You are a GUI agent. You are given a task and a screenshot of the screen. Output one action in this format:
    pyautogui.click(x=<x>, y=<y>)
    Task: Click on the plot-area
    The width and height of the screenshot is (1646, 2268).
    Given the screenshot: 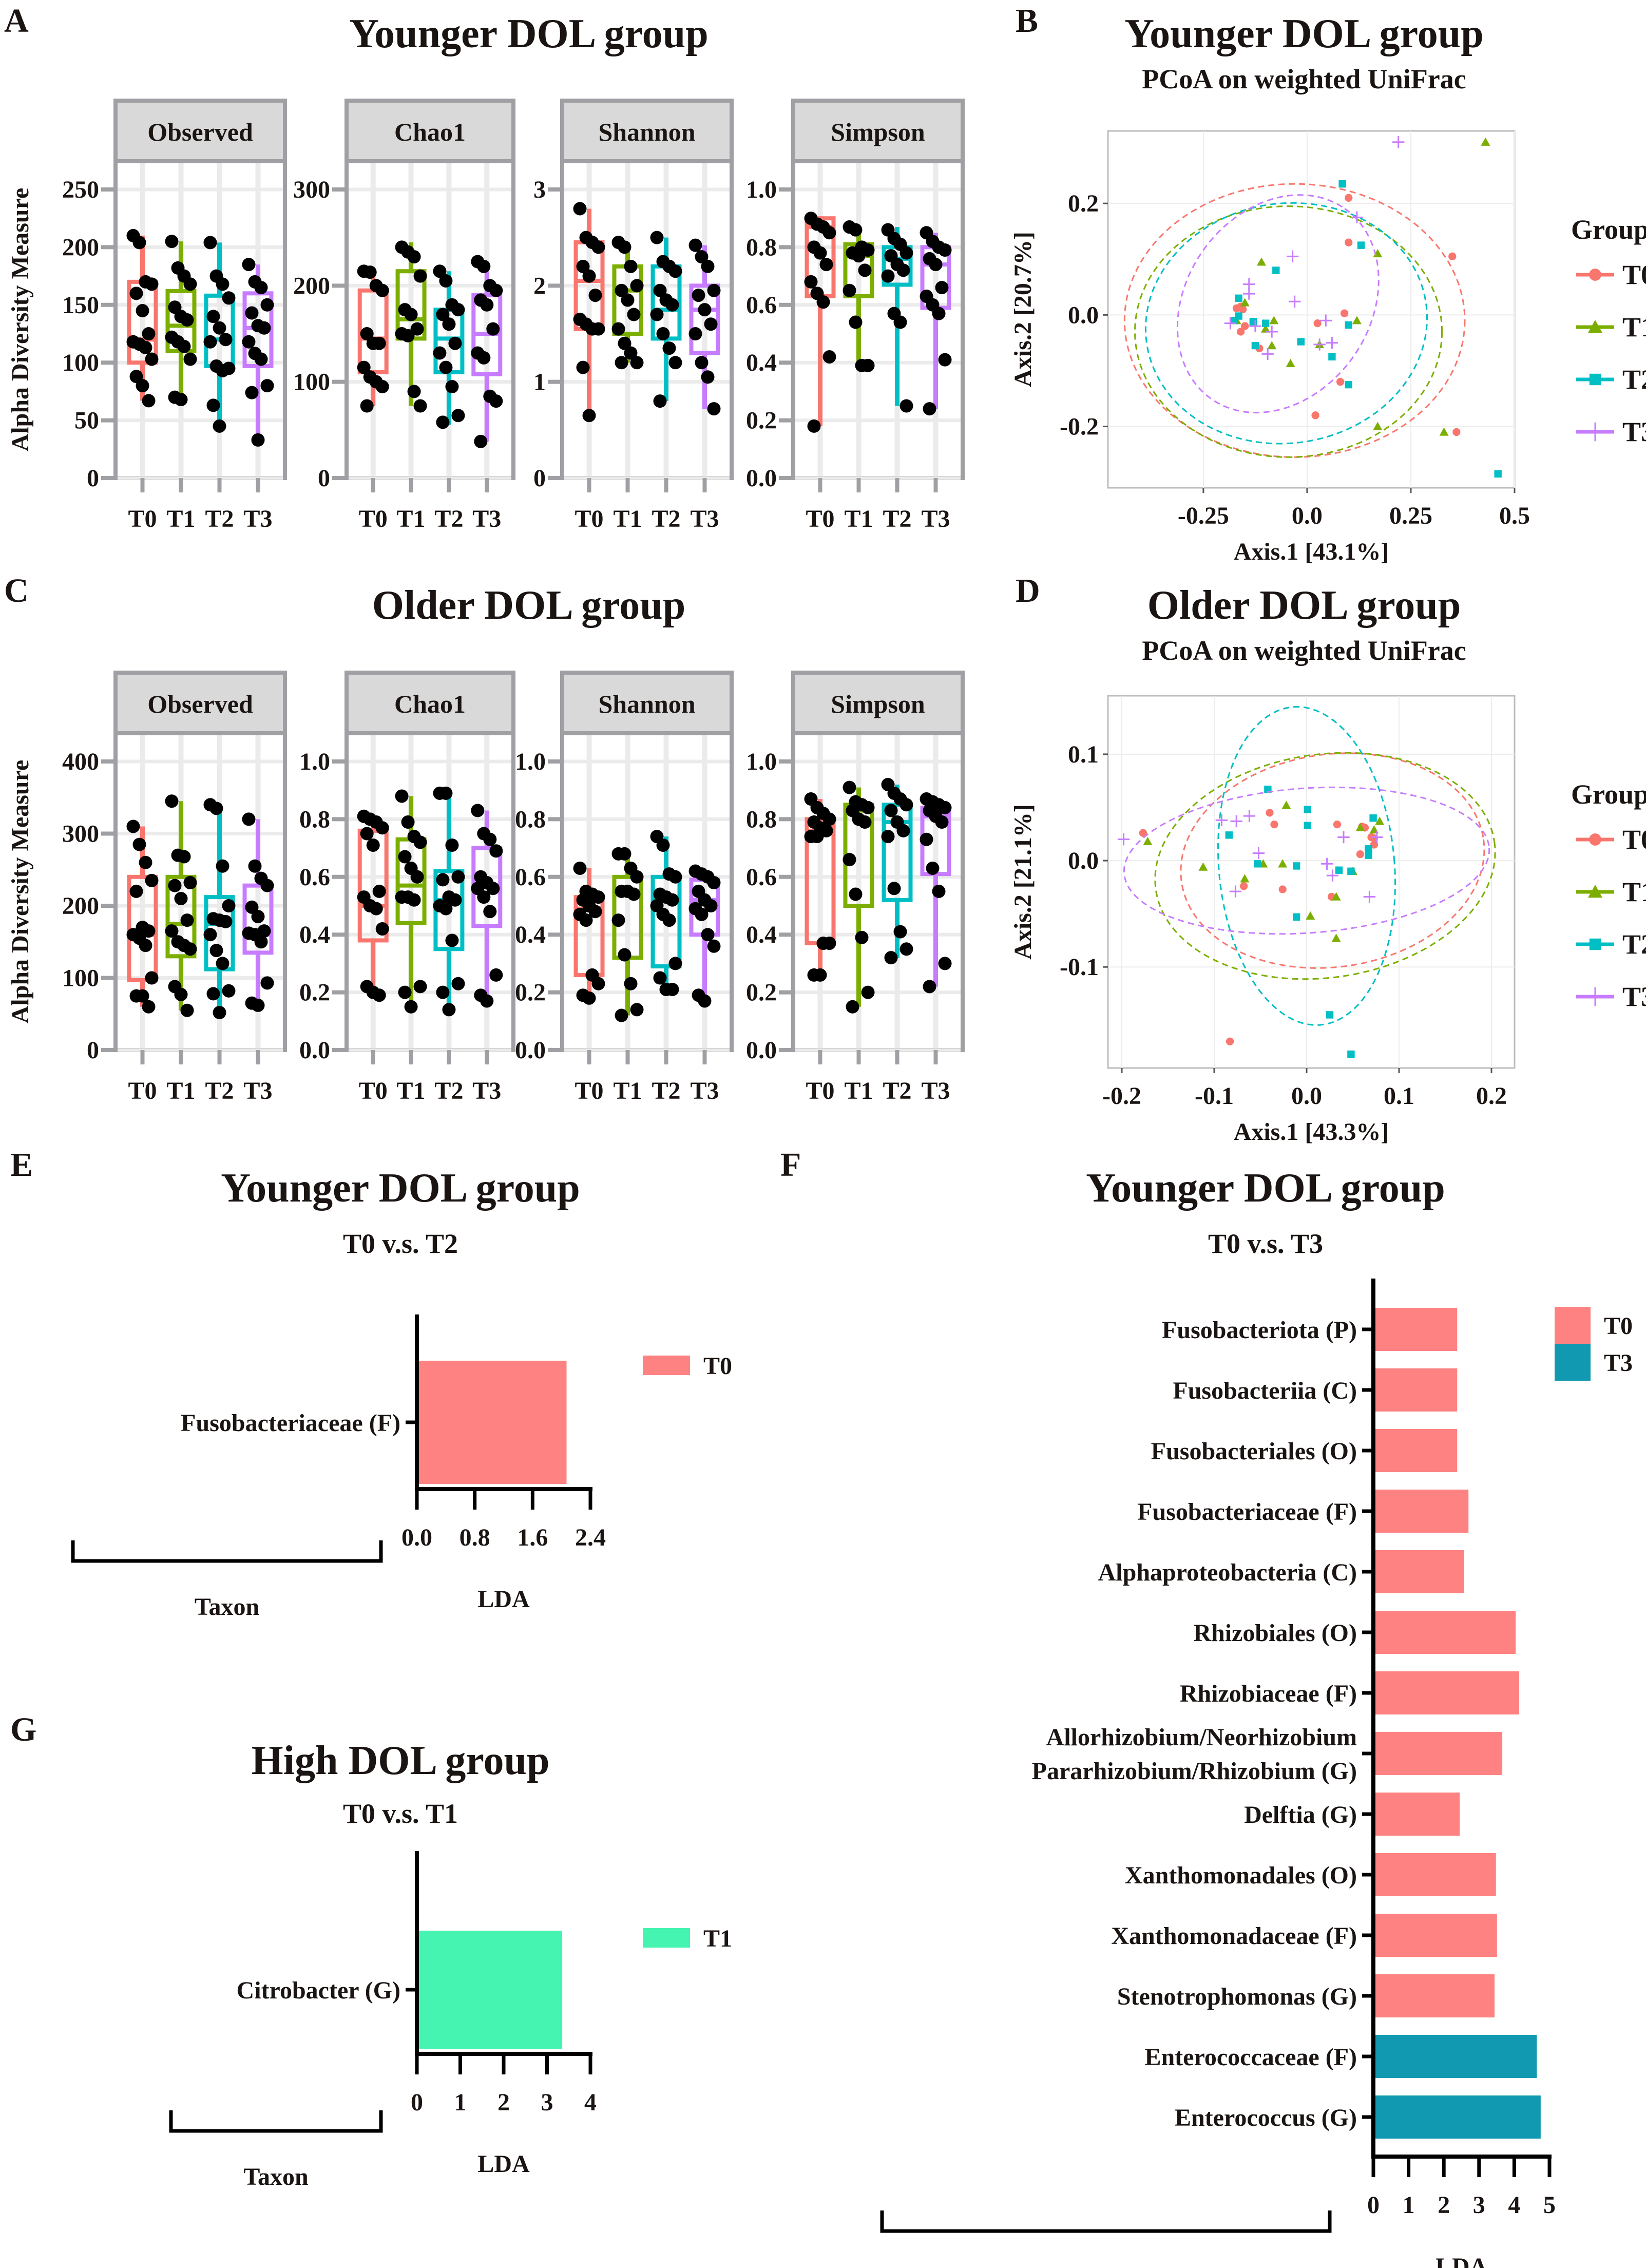 What is the action you would take?
    pyautogui.click(x=1311, y=309)
    